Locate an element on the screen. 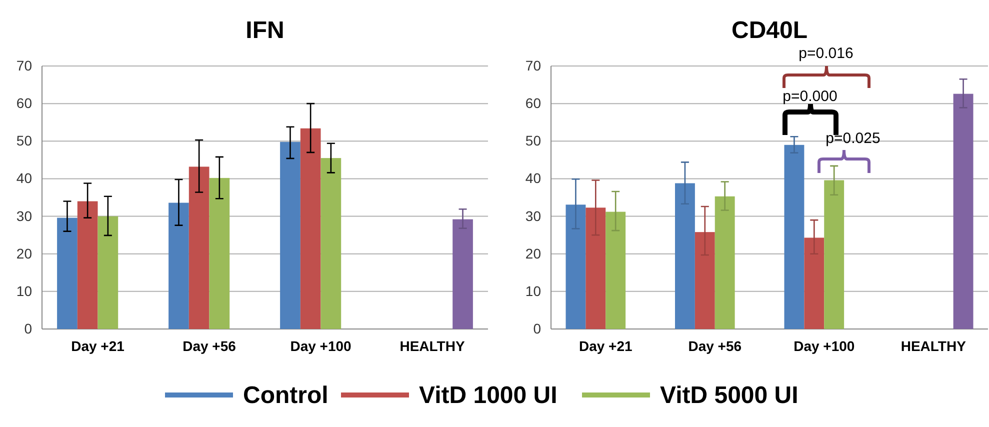 Image resolution: width=989 pixels, height=427 pixels. chart-title: IFN is located at coordinates (265, 30).